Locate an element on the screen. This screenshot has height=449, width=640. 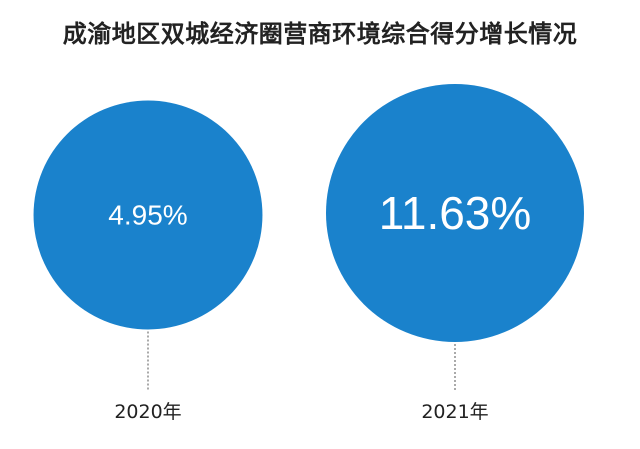
chart-title: 成渝地区双城经济圈营商环境综合得分增长情况 is located at coordinates (320, 34).